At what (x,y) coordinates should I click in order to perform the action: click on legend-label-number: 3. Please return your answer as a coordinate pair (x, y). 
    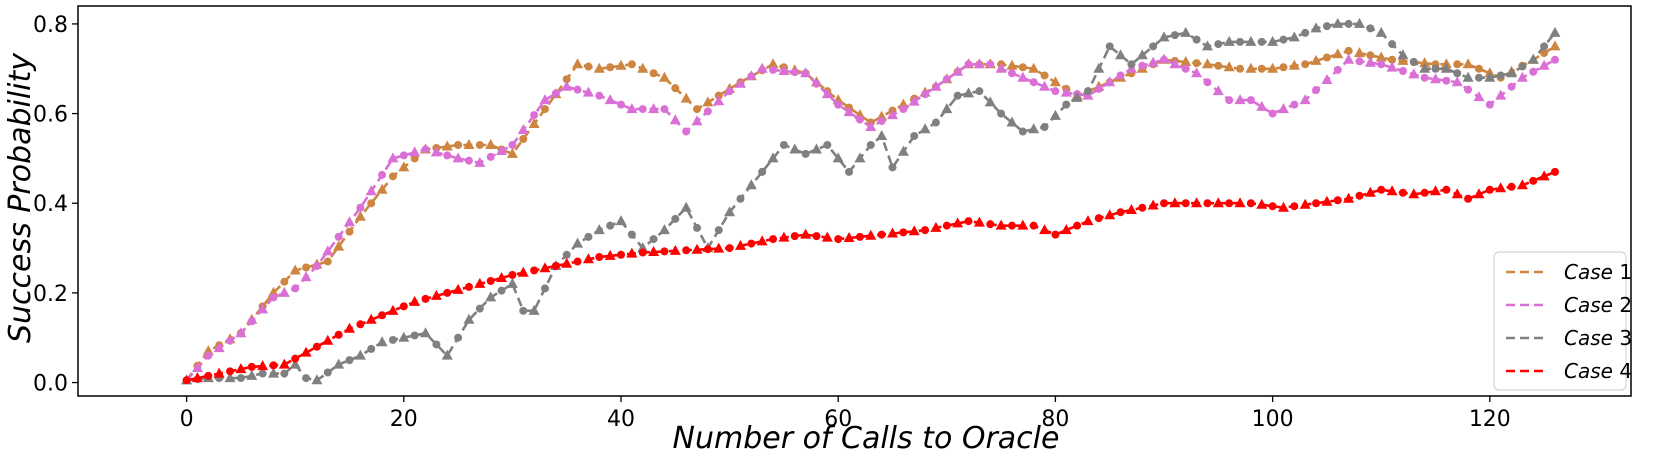
    Looking at the image, I should click on (1625, 338).